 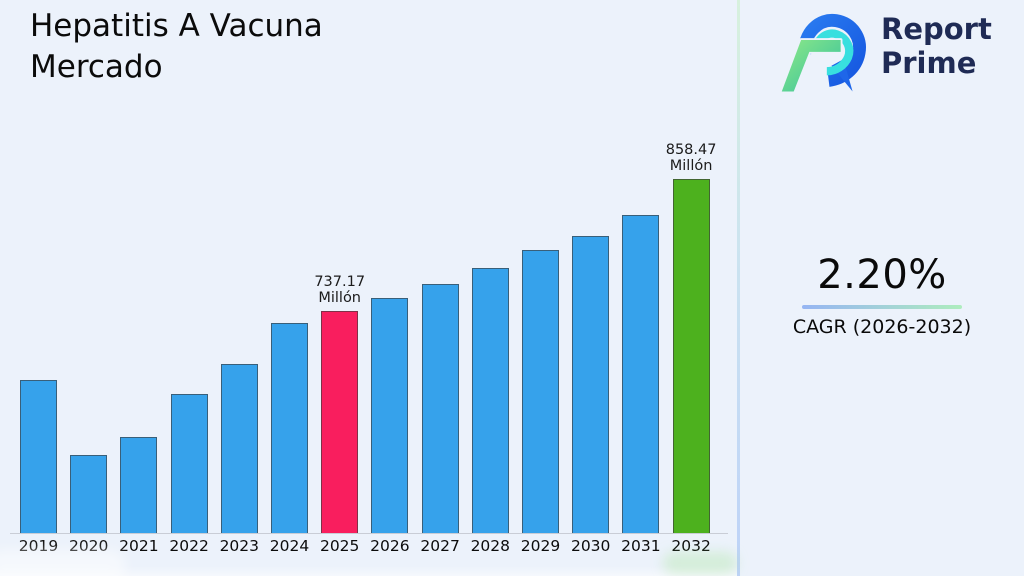 What do you see at coordinates (139, 546) in the screenshot?
I see `x-tick-2021: 2021` at bounding box center [139, 546].